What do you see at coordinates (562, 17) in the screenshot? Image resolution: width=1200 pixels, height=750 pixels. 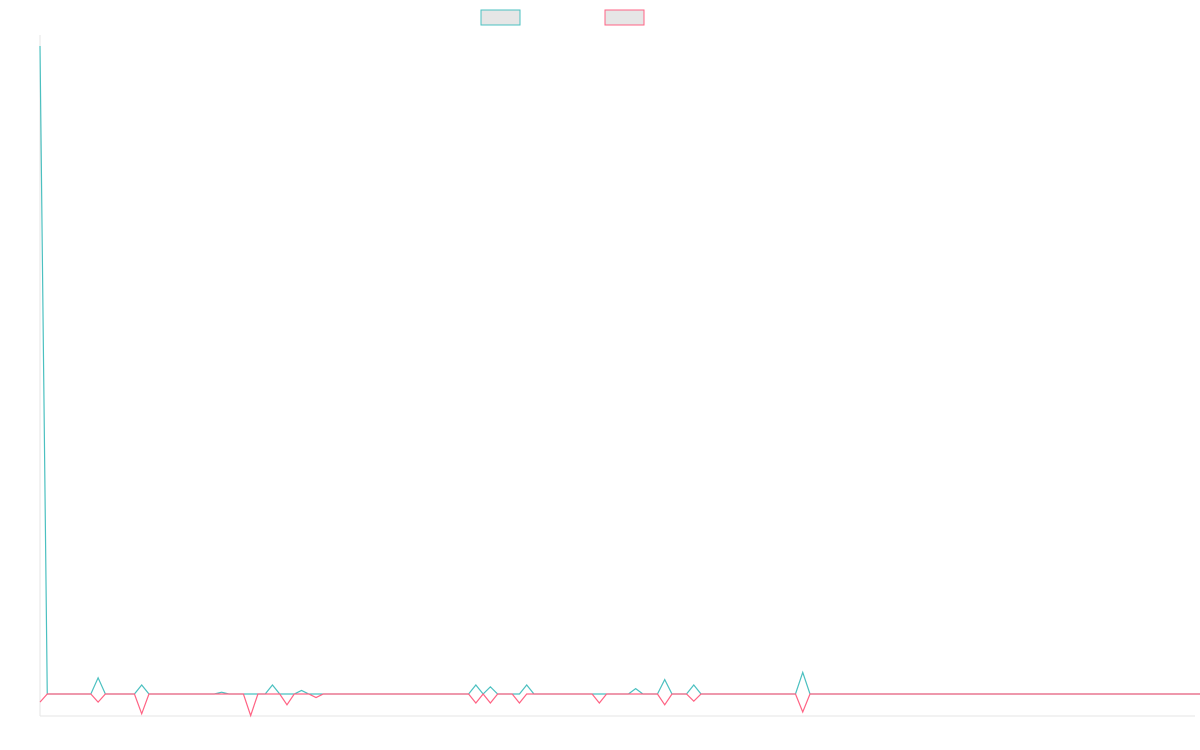 I see `legend` at bounding box center [562, 17].